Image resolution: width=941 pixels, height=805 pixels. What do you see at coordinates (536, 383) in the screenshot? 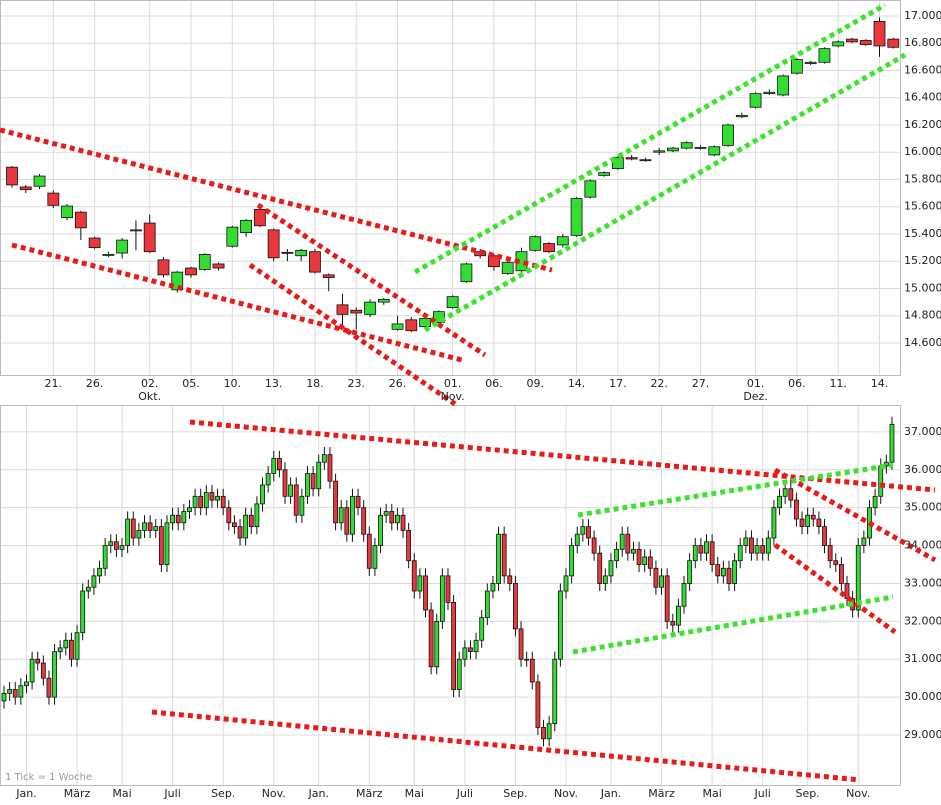
I see `x-tick-label: 09.` at bounding box center [536, 383].